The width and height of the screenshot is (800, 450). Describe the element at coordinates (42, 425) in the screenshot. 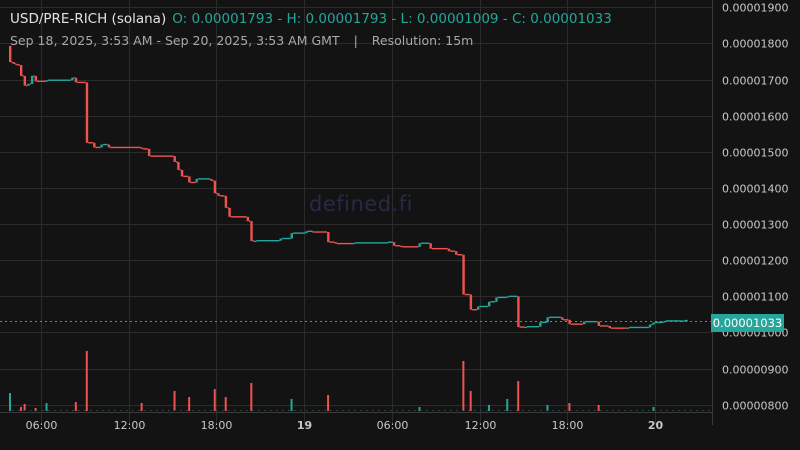

I see `x-tick-label: 06:00` at that location.